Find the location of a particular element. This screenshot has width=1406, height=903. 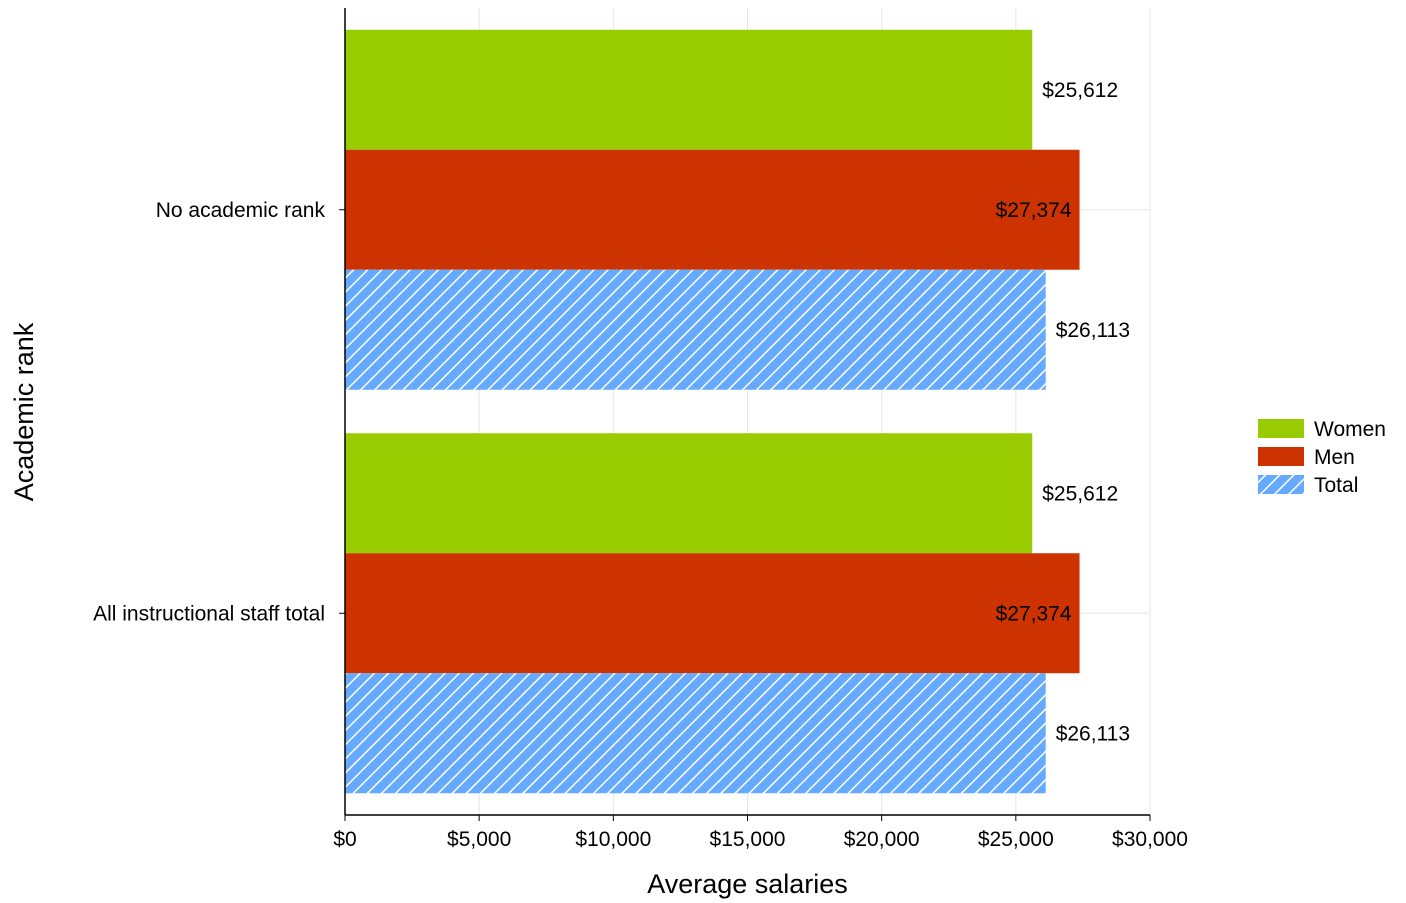

legend-label-women: Women is located at coordinates (1350, 429).